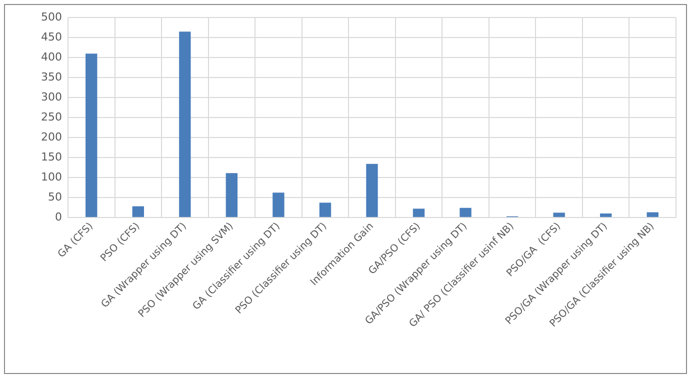 The width and height of the screenshot is (693, 380). Describe the element at coordinates (51, 97) in the screenshot. I see `y-tick-label: 300` at that location.